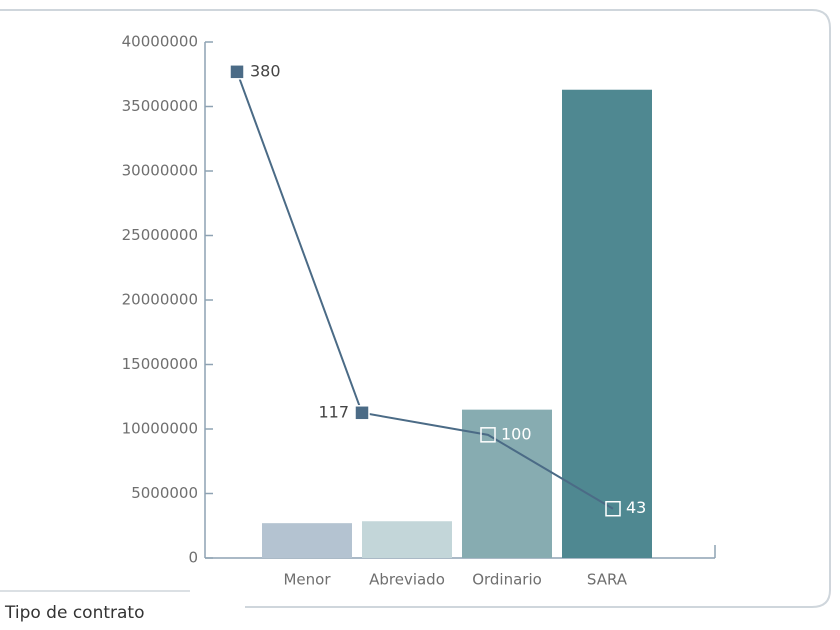 This screenshot has height=630, width=840. What do you see at coordinates (607, 580) in the screenshot?
I see `x-tick-label: SARA` at bounding box center [607, 580].